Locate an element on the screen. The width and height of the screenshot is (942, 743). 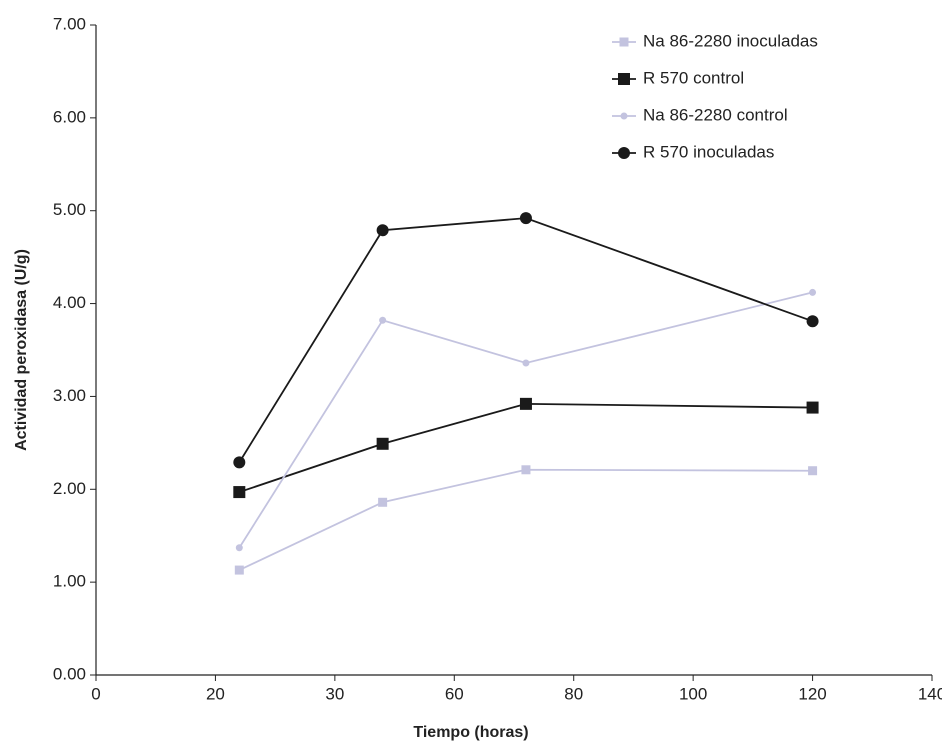
legend-label: Na 86-2280 control is located at coordinates (715, 114).